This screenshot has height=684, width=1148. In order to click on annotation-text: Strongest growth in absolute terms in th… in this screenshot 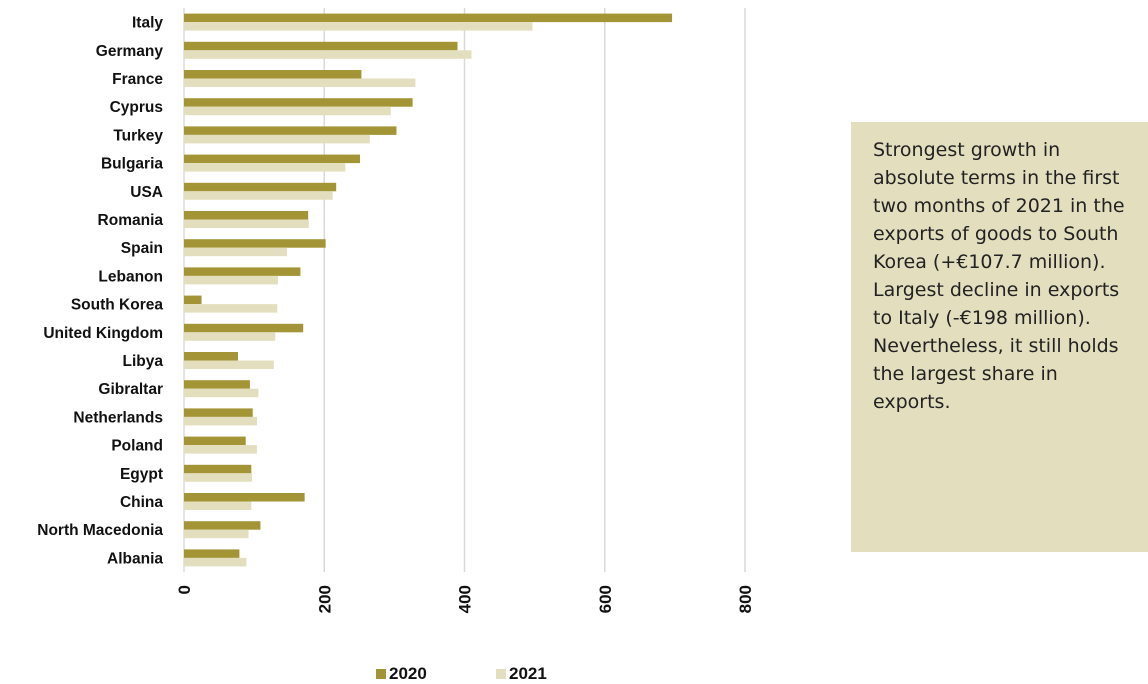, I will do `click(999, 276)`.